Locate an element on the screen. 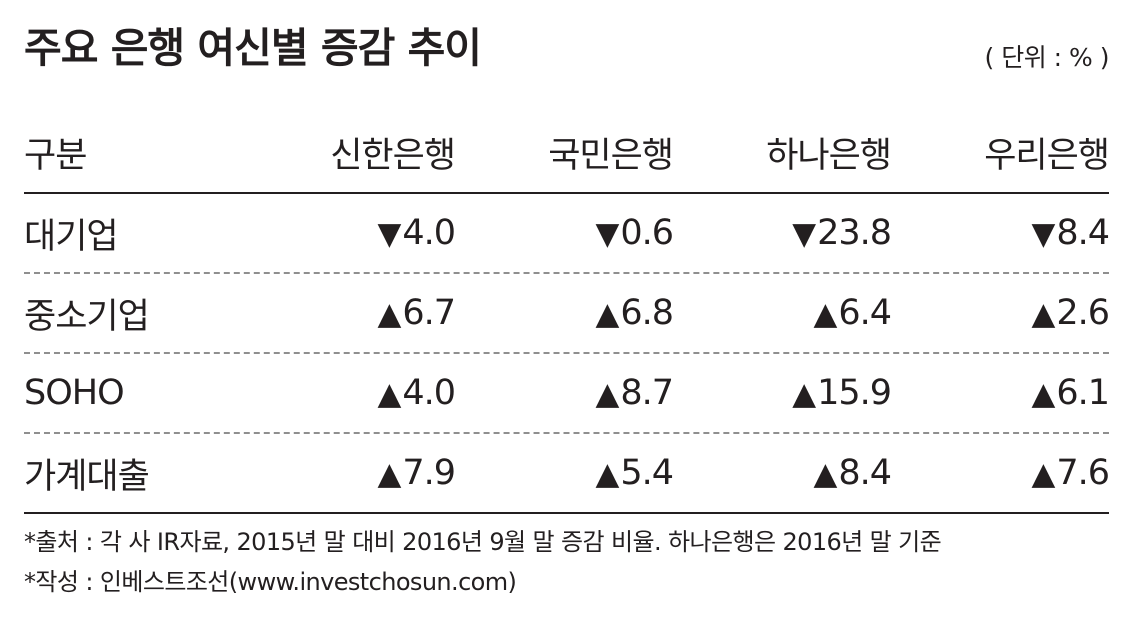 Image resolution: width=1133 pixels, height=625 pixels. table-row: SOHO ▲4.0 ▲8.7 ▲15.9 ▲6.1 is located at coordinates (566, 394).